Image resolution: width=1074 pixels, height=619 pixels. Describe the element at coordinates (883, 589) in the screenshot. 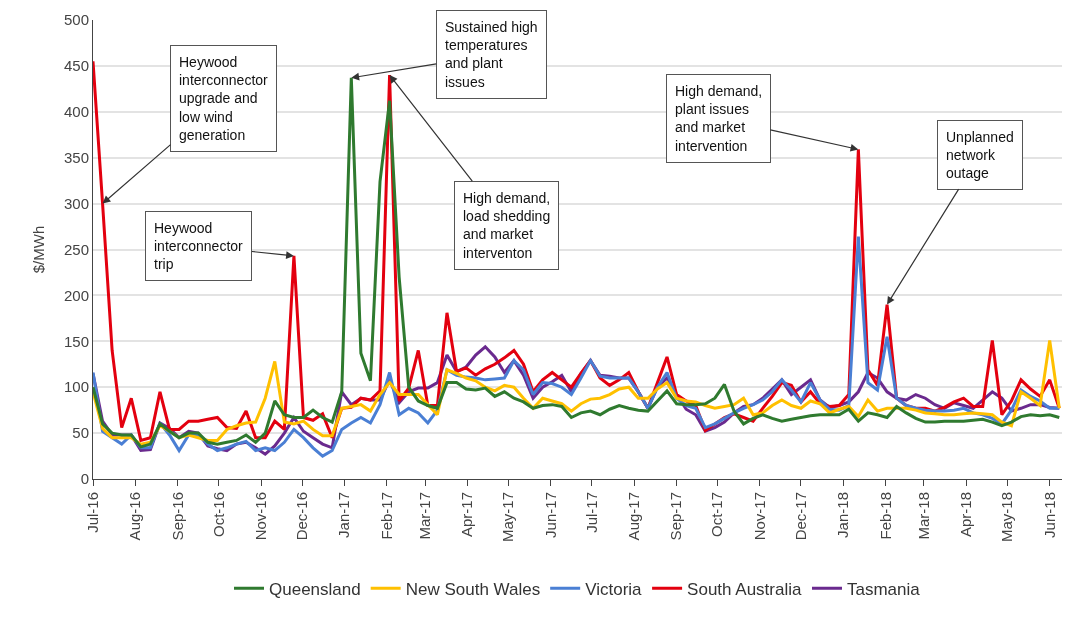

I see `legend-label: Tasmania` at that location.